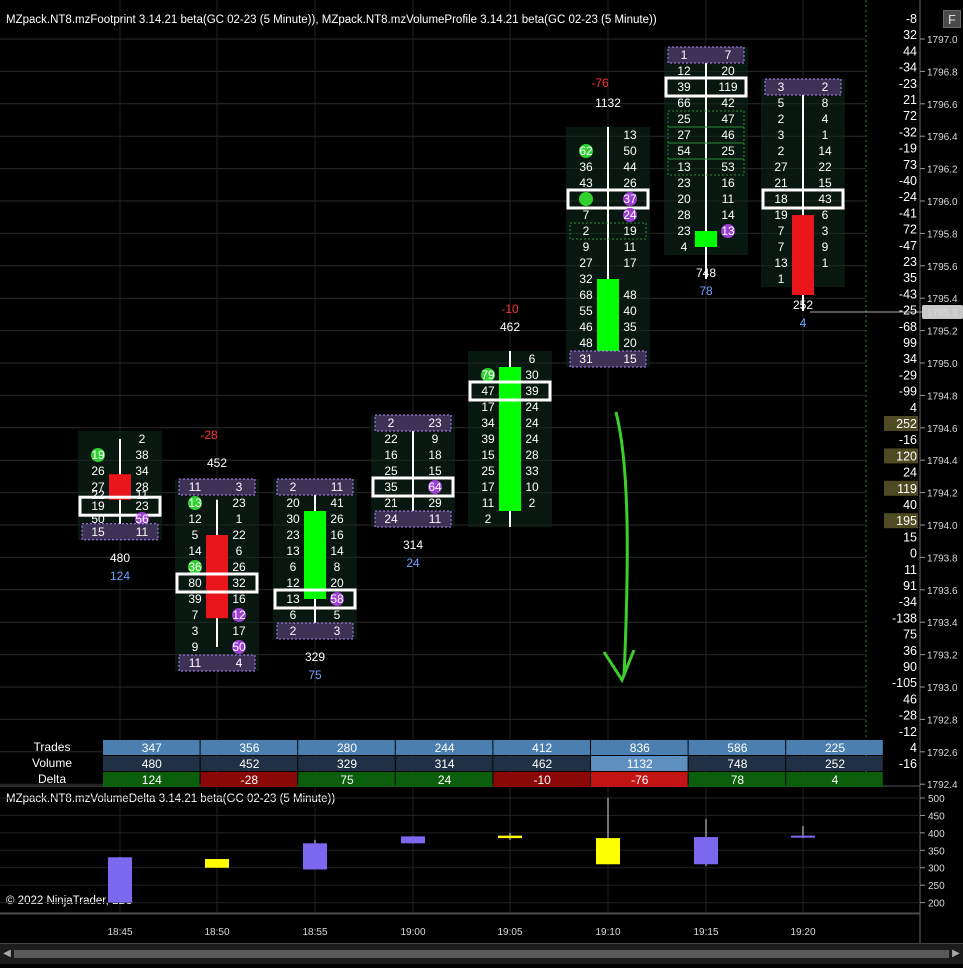  I want to click on bid-volume: 4, so click(684, 247).